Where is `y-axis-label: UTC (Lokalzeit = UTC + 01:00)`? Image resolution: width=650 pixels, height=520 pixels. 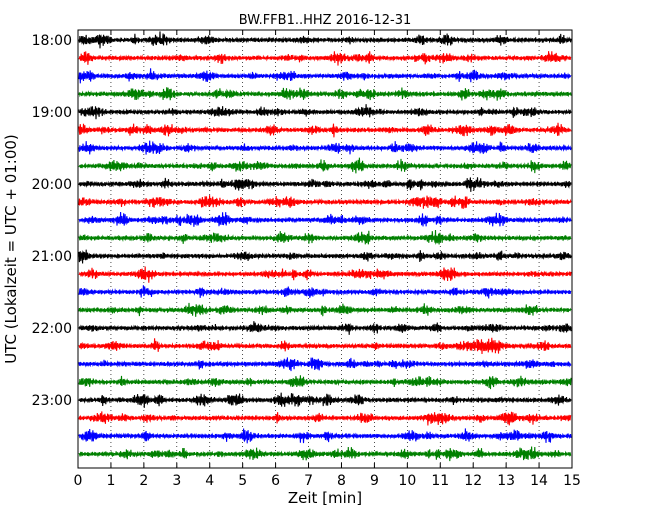
y-axis-label: UTC (Lokalzeit = UTC + 01:00) is located at coordinates (11, 249).